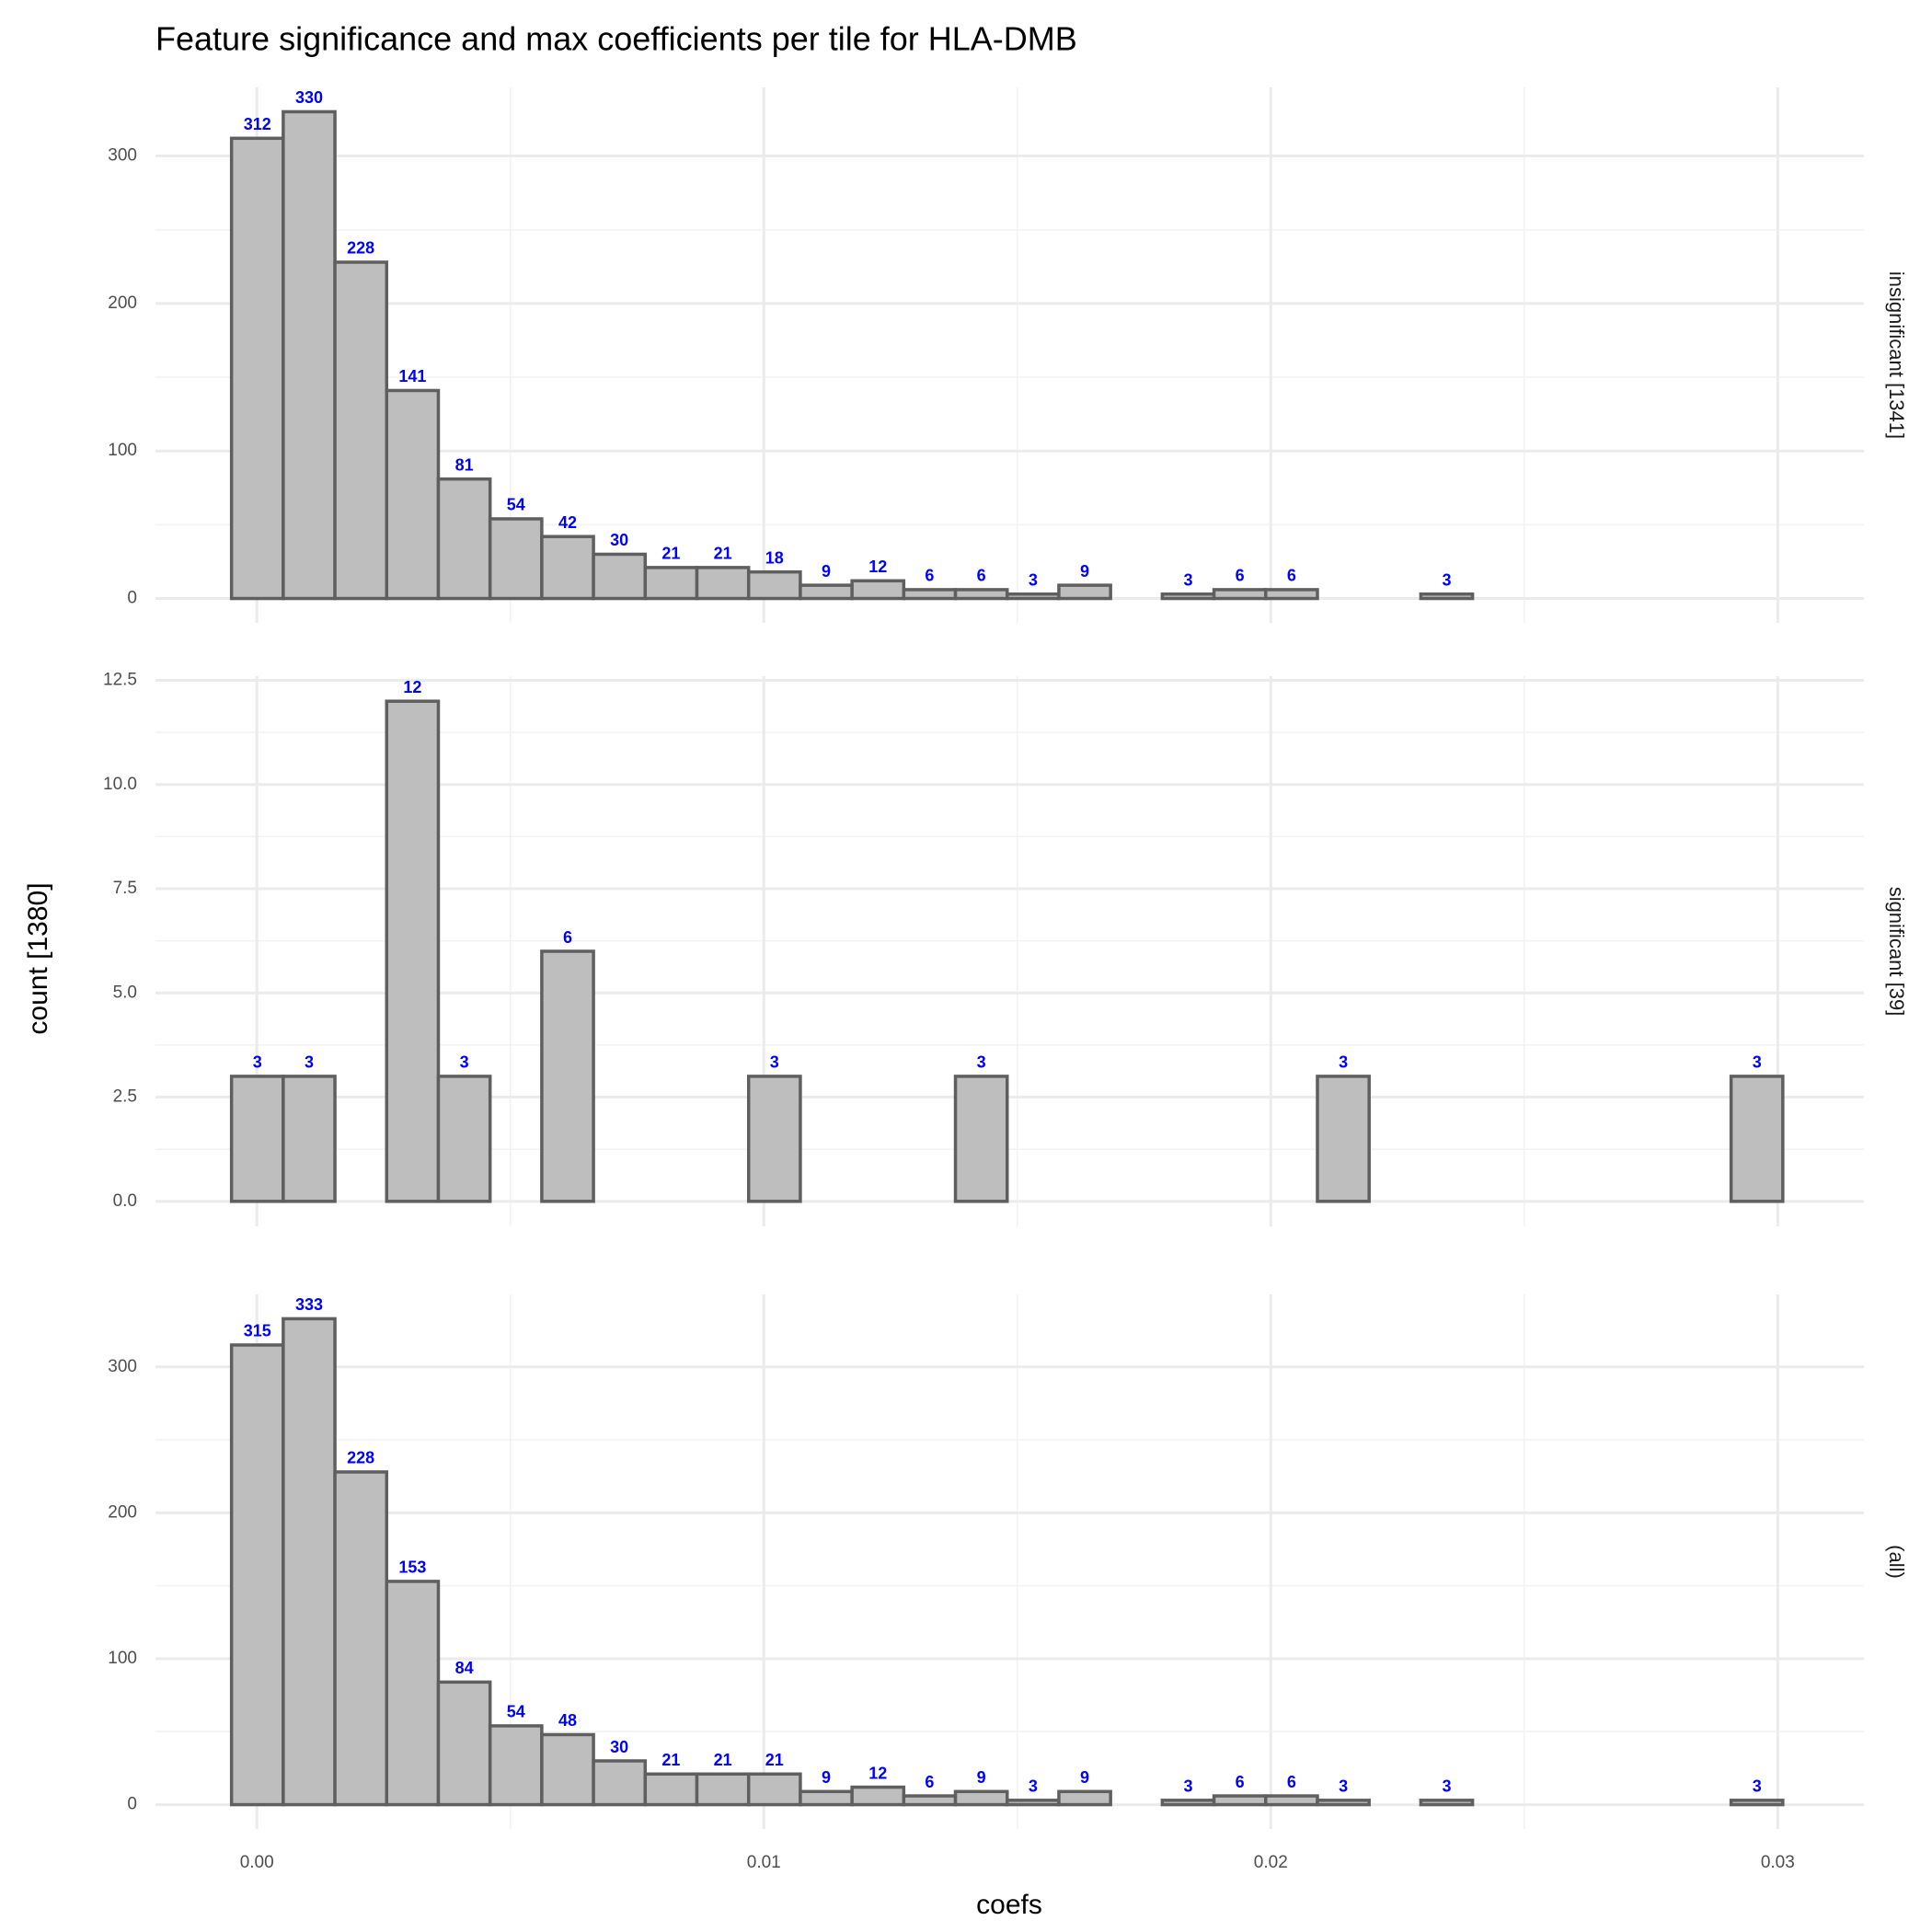 This screenshot has height=1932, width=1932. I want to click on y-tick-label: 10.0, so click(120, 784).